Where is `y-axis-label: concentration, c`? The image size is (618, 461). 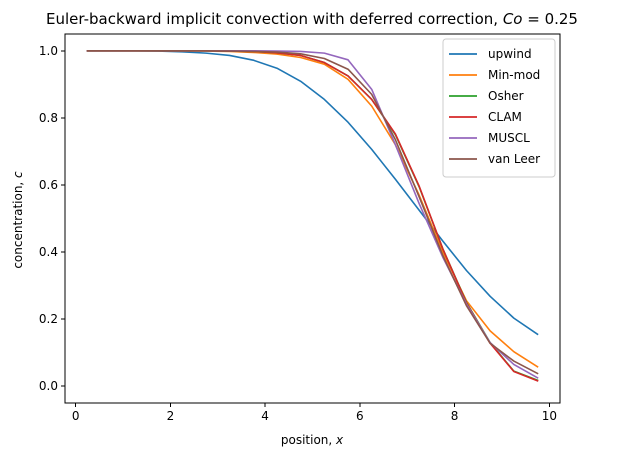
y-axis-label: concentration, c is located at coordinates (18, 220).